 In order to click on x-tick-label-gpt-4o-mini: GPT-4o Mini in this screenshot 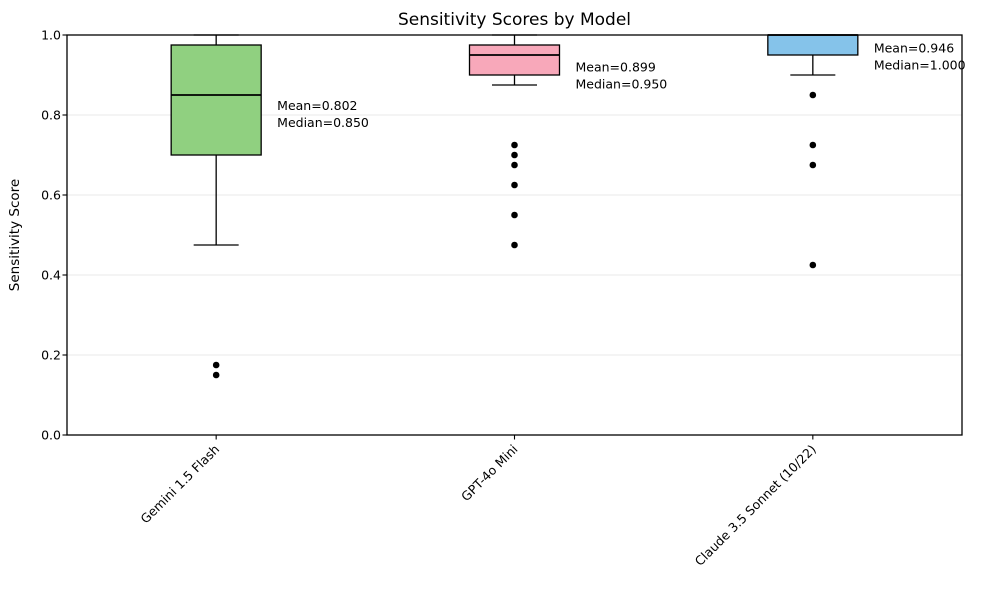, I will do `click(489, 473)`.